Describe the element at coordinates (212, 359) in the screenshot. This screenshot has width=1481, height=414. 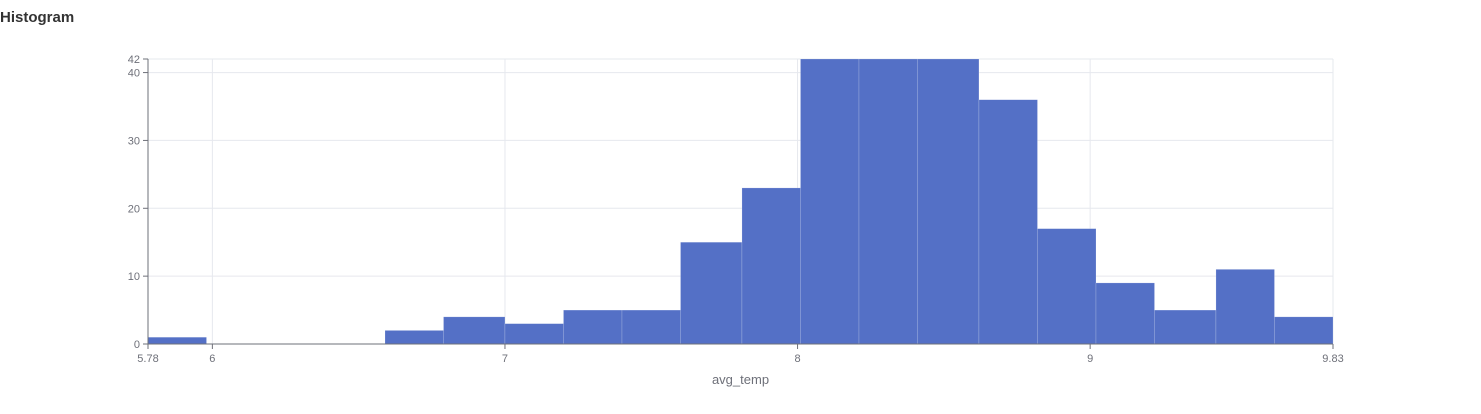
I see `x-tick-label: 6` at that location.